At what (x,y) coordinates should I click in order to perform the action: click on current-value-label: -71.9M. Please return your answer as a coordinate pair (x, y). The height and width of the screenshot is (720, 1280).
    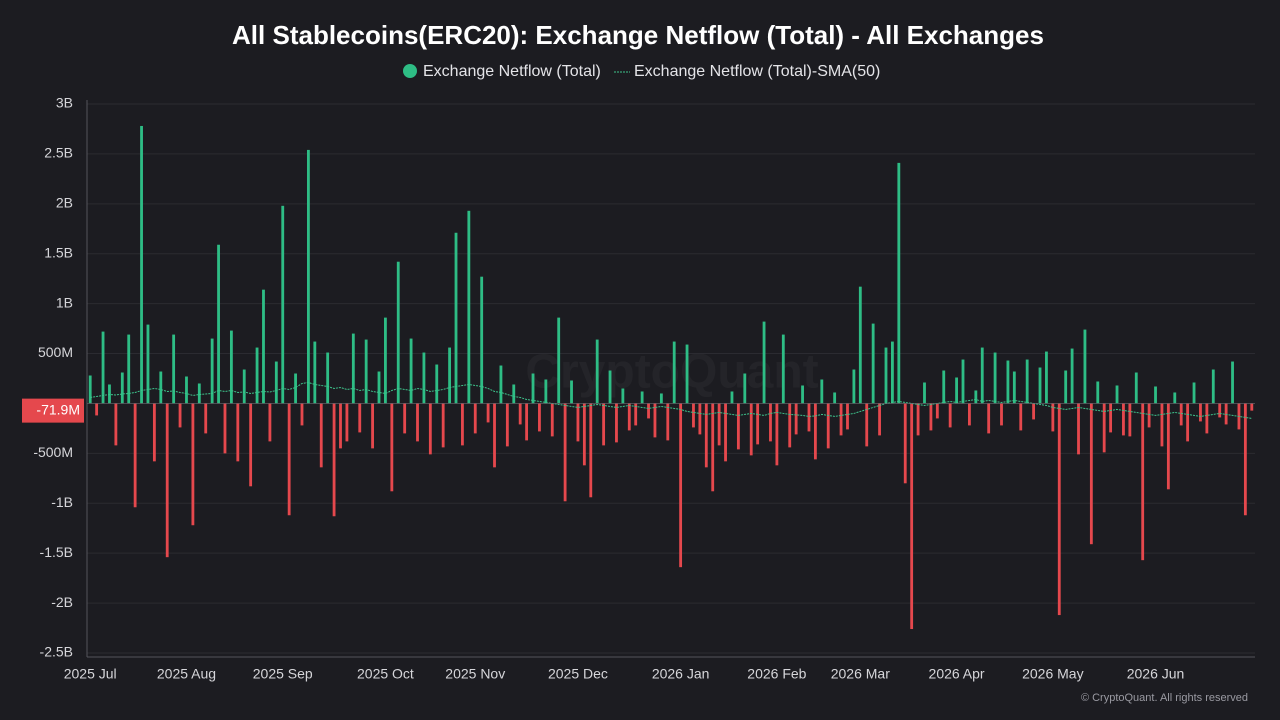
    Looking at the image, I should click on (58, 409).